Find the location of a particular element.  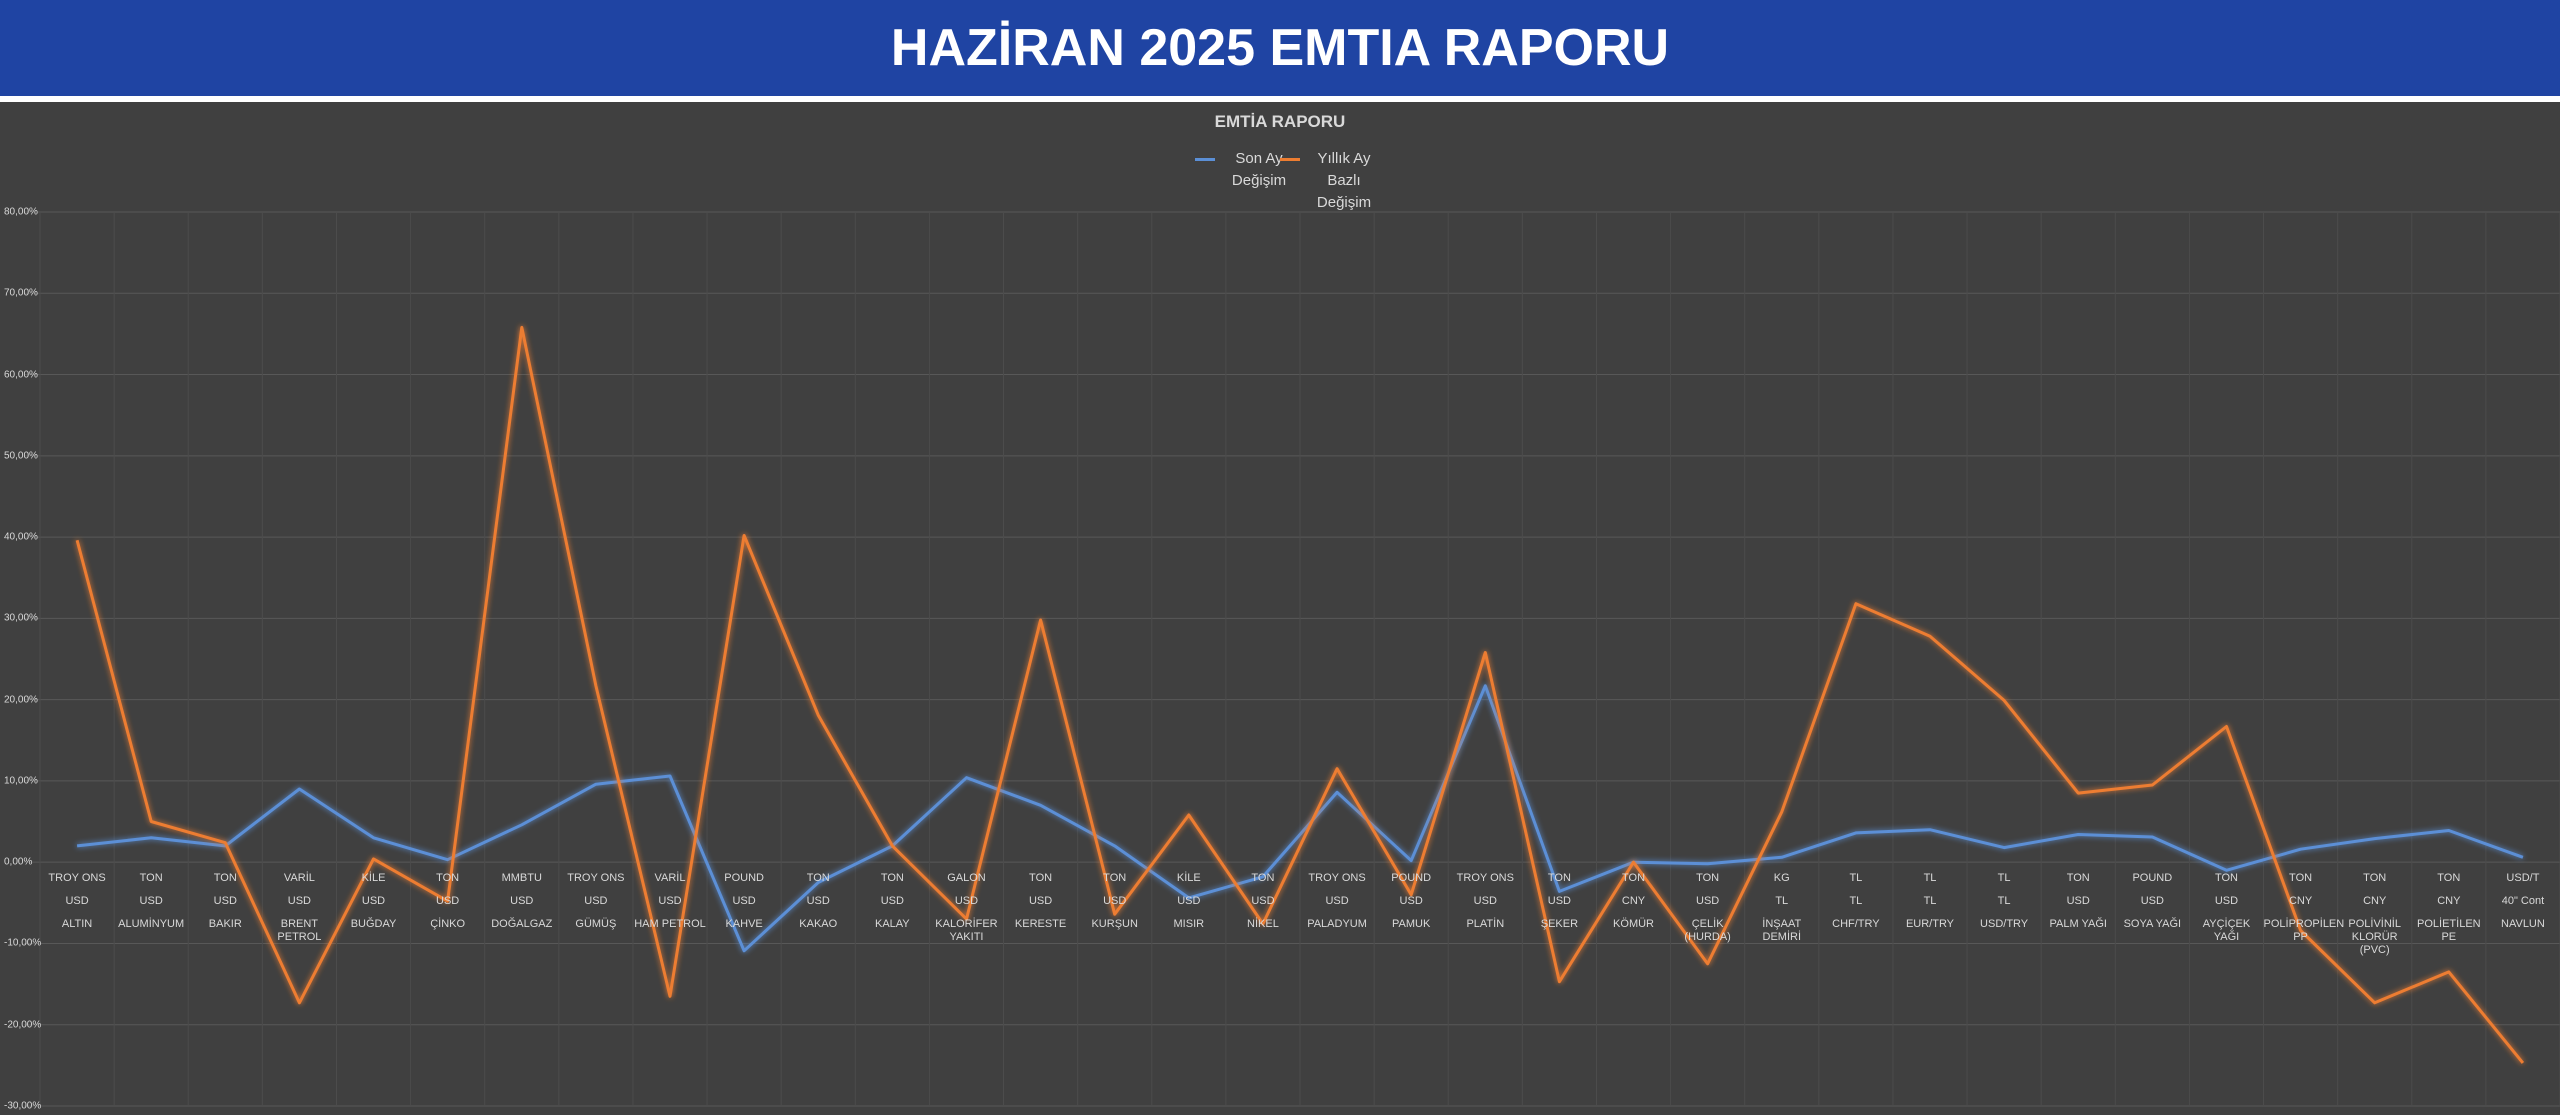

x-tick-label: HAM PETROL is located at coordinates (670, 924).